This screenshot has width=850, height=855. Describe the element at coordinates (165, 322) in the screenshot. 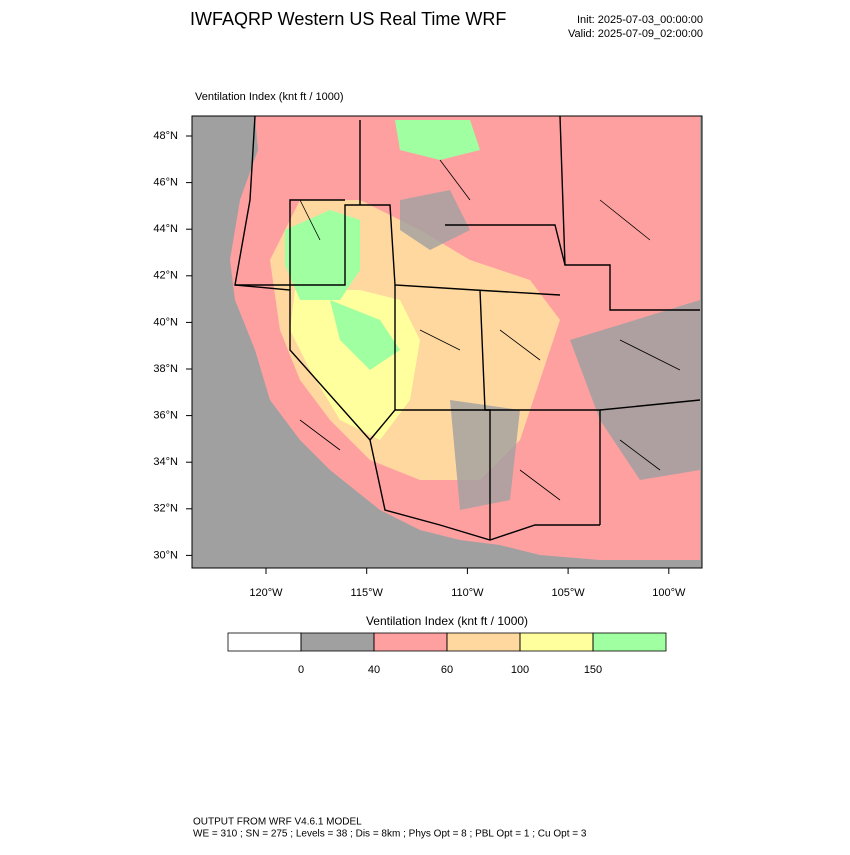

I see `lat-label: 40°N` at that location.